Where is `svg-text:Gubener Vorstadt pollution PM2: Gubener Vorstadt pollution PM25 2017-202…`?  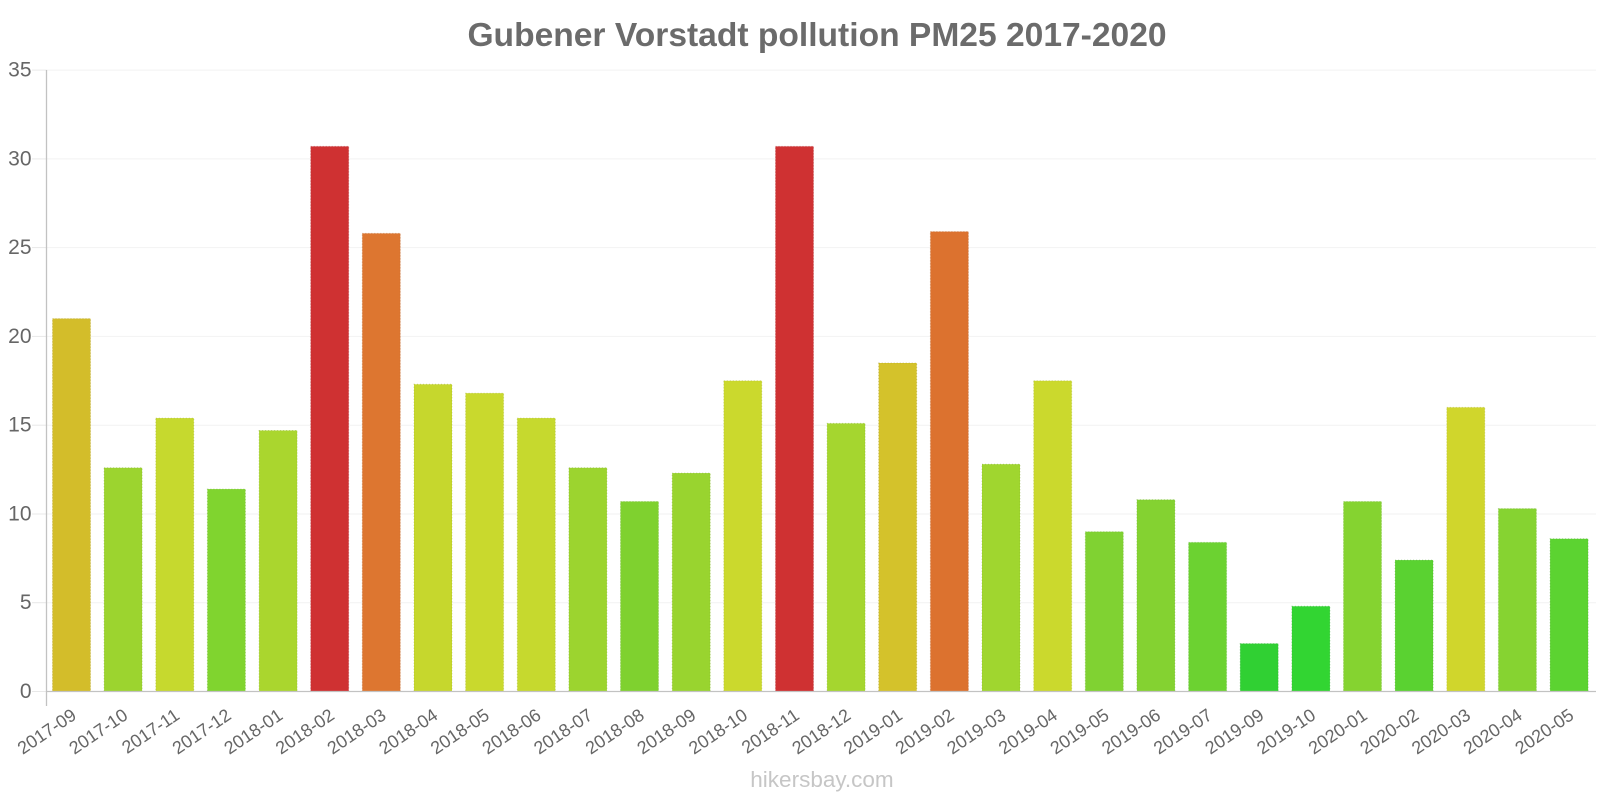
svg-text:Gubener Vorstadt pollution PM2: Gubener Vorstadt pollution PM25 2017-202… is located at coordinates (816, 35).